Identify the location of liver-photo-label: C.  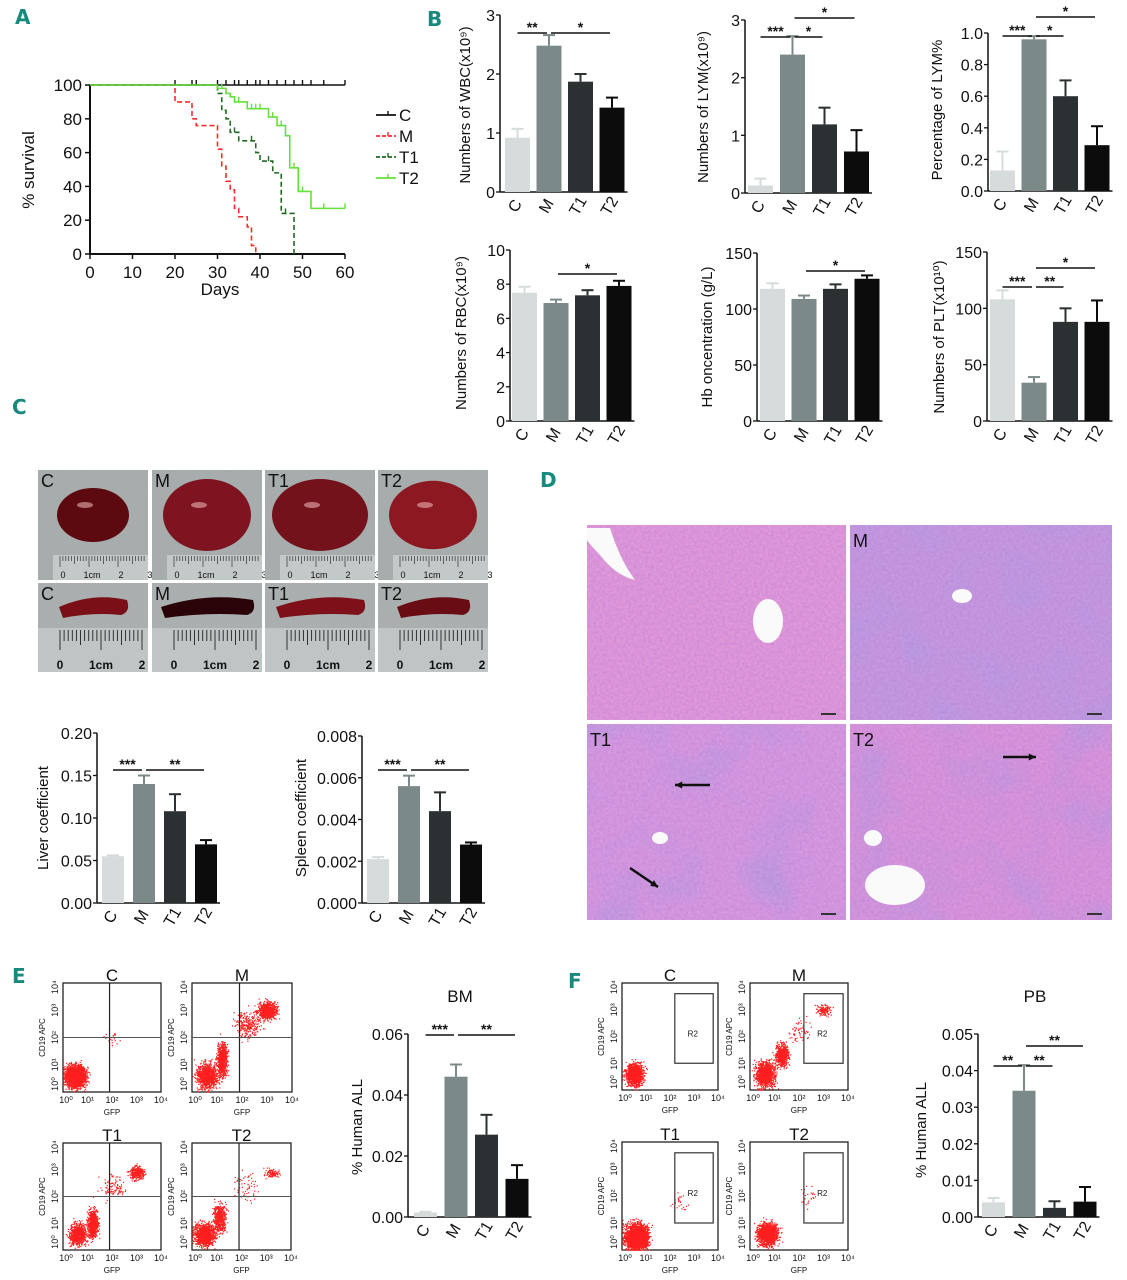
(47, 481).